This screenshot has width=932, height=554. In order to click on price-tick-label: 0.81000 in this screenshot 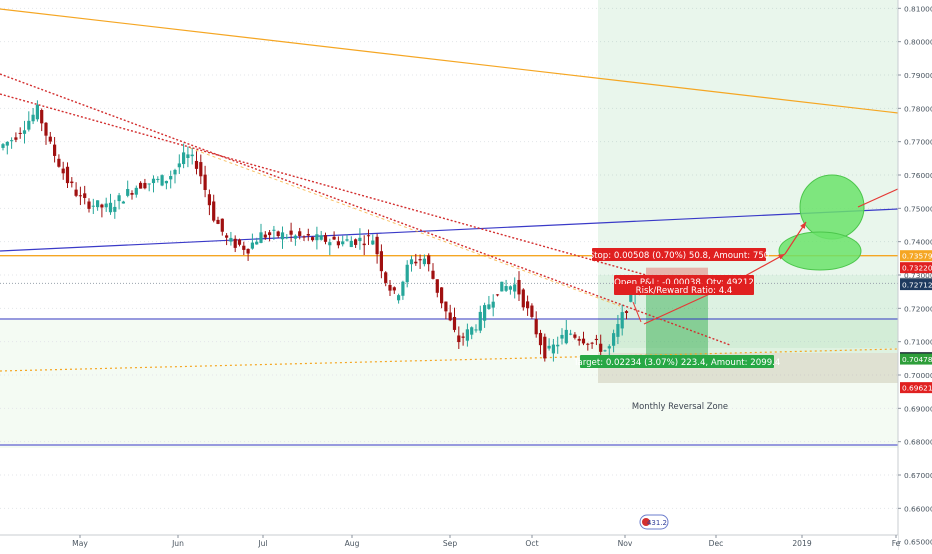, I will do `click(918, 8)`.